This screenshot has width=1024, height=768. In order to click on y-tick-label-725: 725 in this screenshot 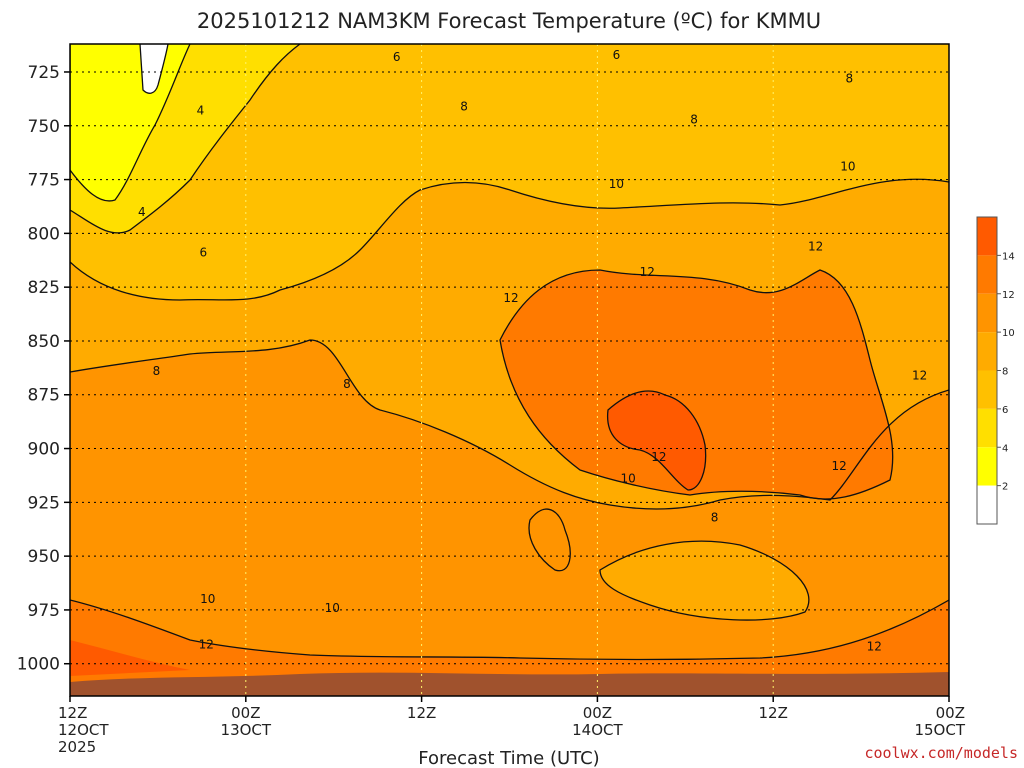, I will do `click(44, 73)`.